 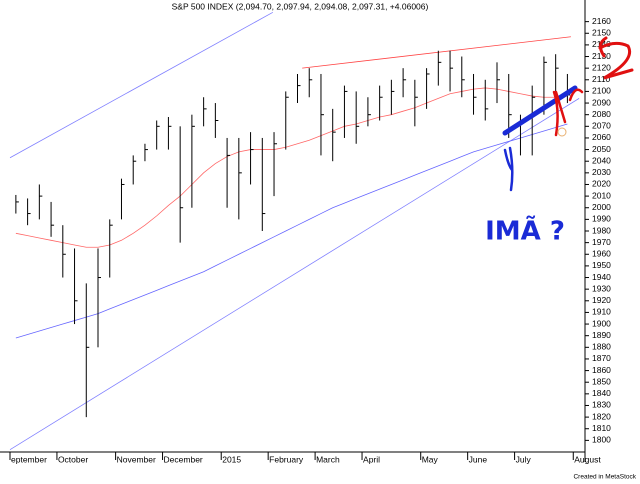 I want to click on y-tick-label: 2150, so click(x=601, y=33).